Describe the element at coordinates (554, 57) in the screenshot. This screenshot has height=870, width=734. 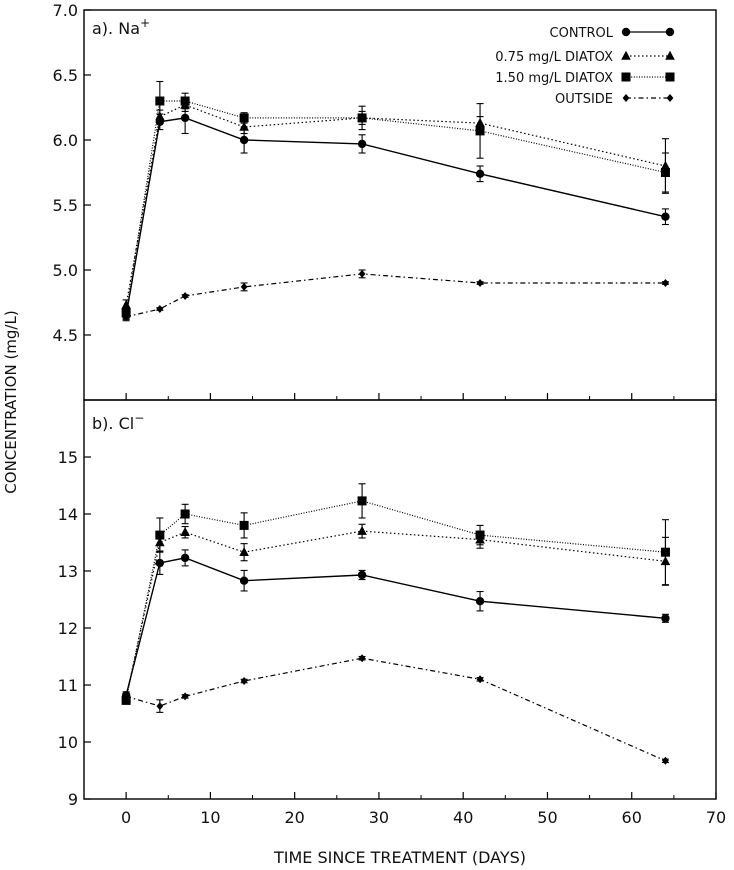
I see `legend-label-diatox-075: 0.75 mg/L DIATOX` at that location.